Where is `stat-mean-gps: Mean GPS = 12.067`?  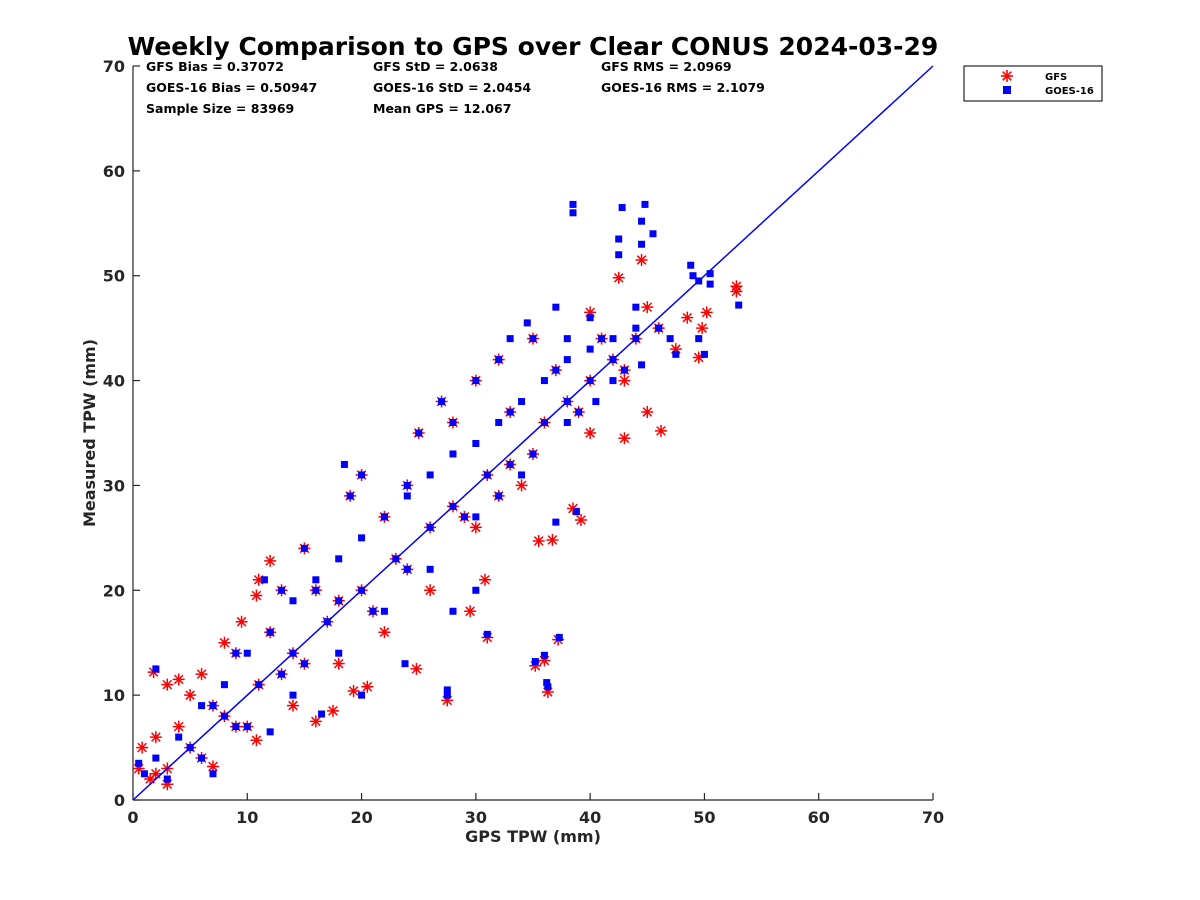 stat-mean-gps: Mean GPS = 12.067 is located at coordinates (442, 108).